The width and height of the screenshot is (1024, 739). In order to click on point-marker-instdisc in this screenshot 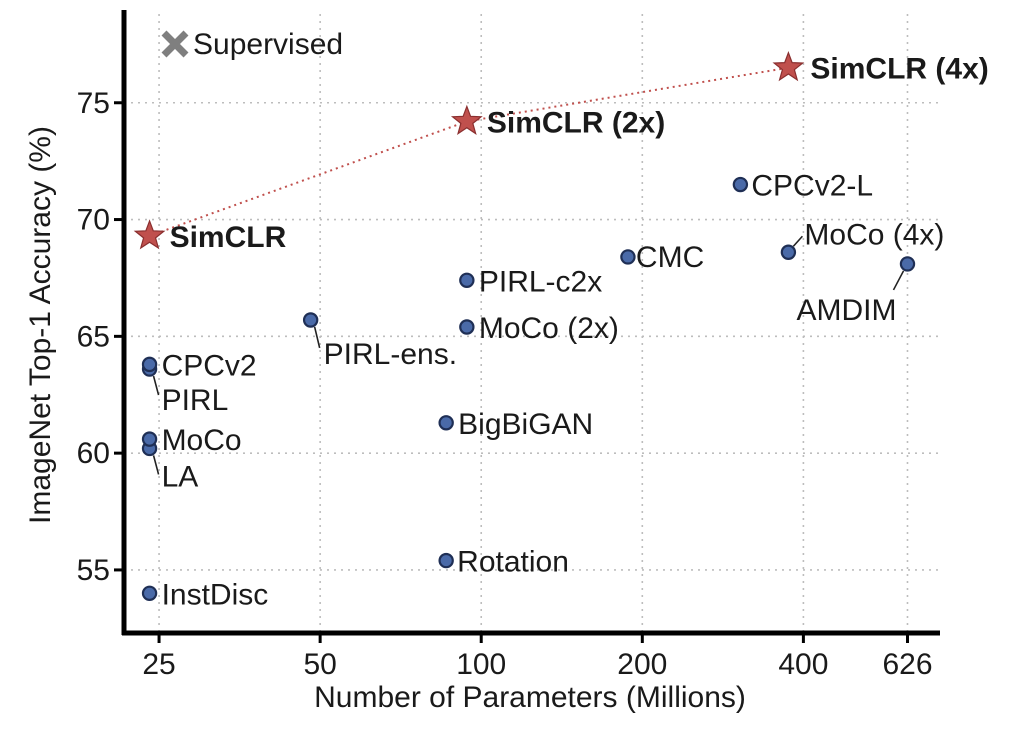, I will do `click(149, 593)`.